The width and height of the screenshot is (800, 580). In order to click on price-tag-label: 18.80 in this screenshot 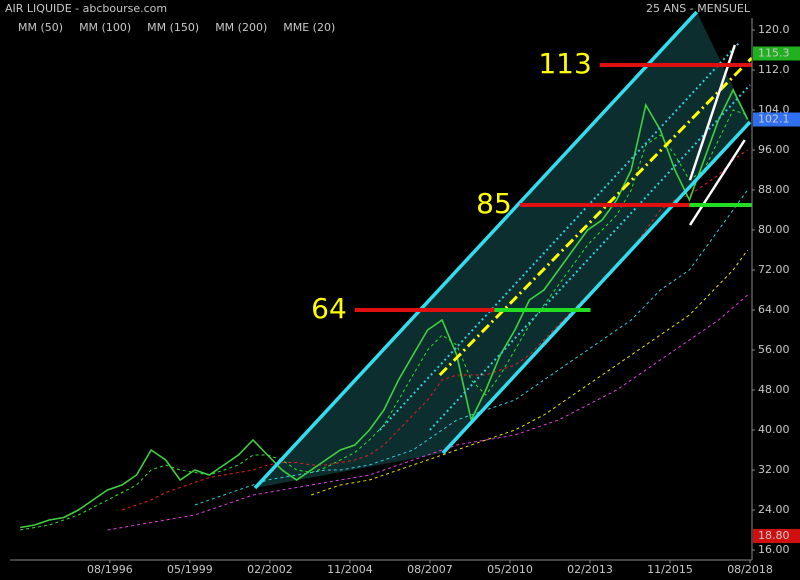, I will do `click(774, 535)`.